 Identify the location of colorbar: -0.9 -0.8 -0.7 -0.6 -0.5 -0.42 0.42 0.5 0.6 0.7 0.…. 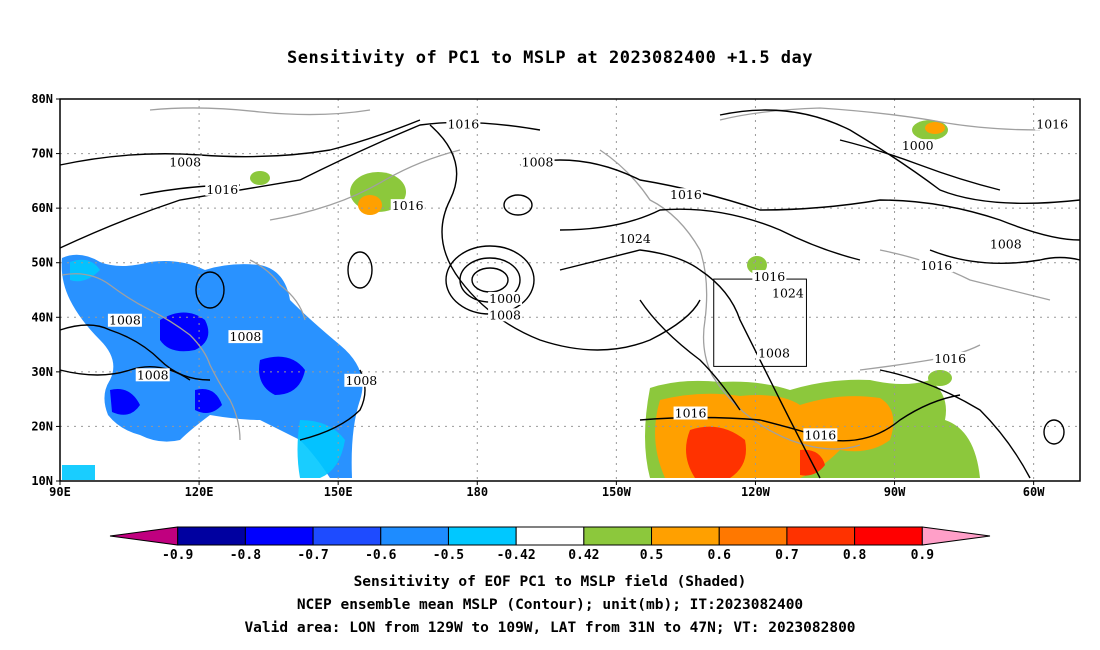
(550, 544).